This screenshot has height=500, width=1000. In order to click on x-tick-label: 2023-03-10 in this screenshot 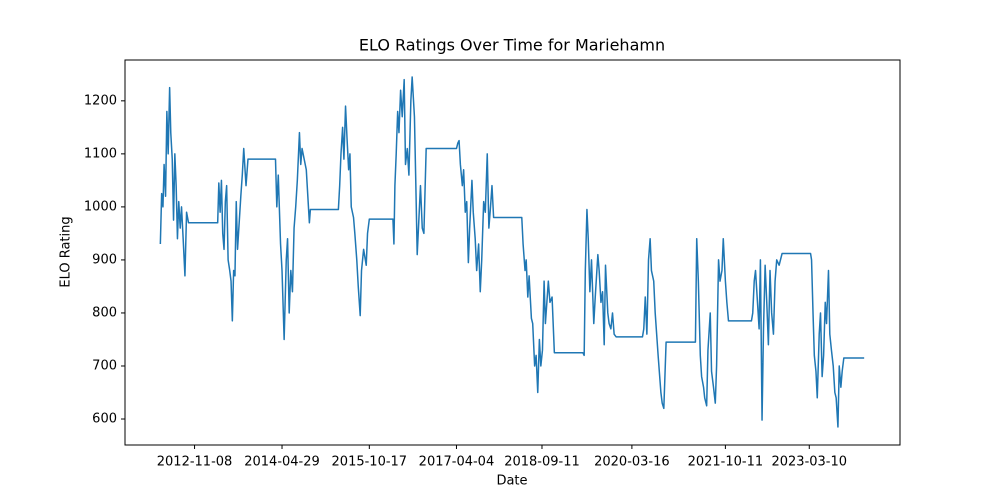, I will do `click(809, 462)`.